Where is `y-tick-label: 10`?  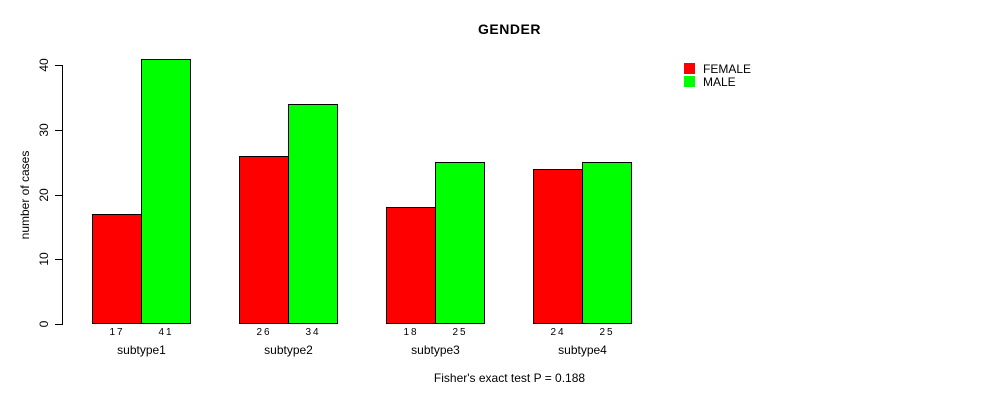 y-tick-label: 10 is located at coordinates (44, 259).